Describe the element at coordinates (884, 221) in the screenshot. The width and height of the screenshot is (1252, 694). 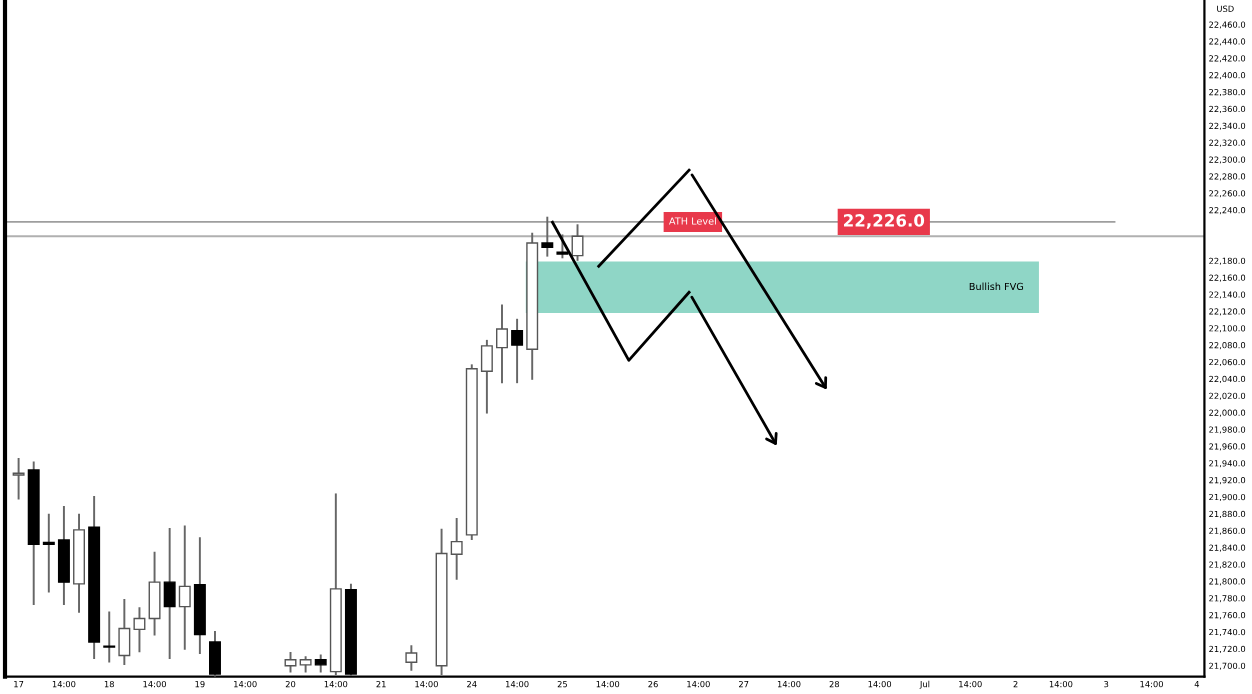
I see `annotation: 22,226.0` at that location.